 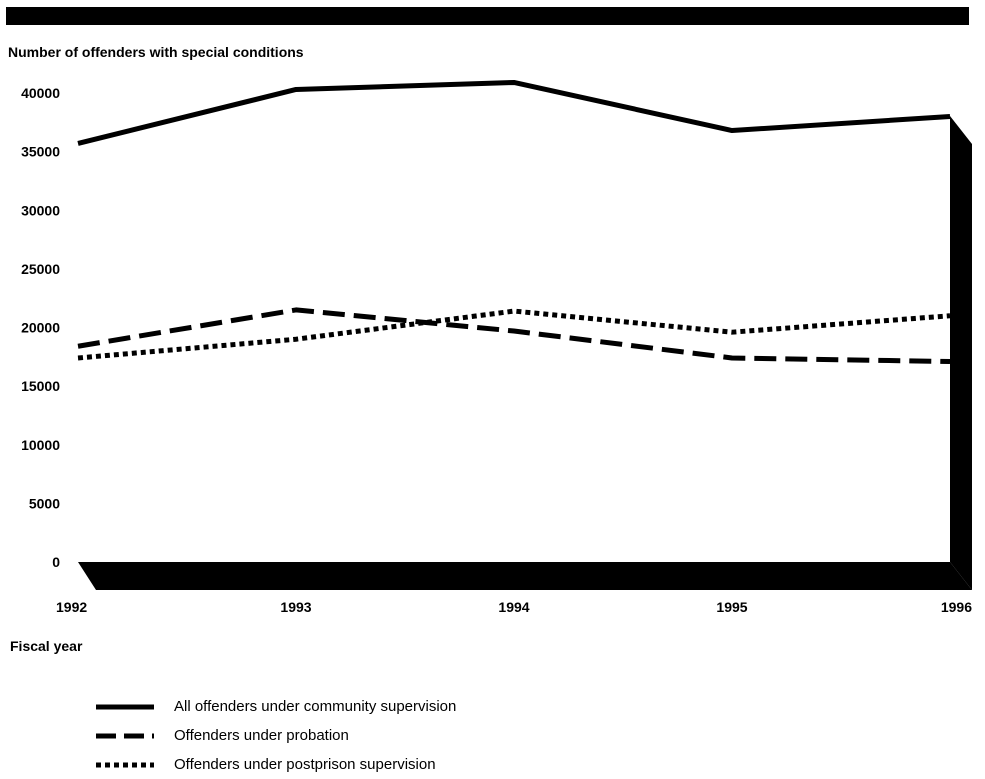 I want to click on legend-label: Offenders under probation, so click(x=261, y=735).